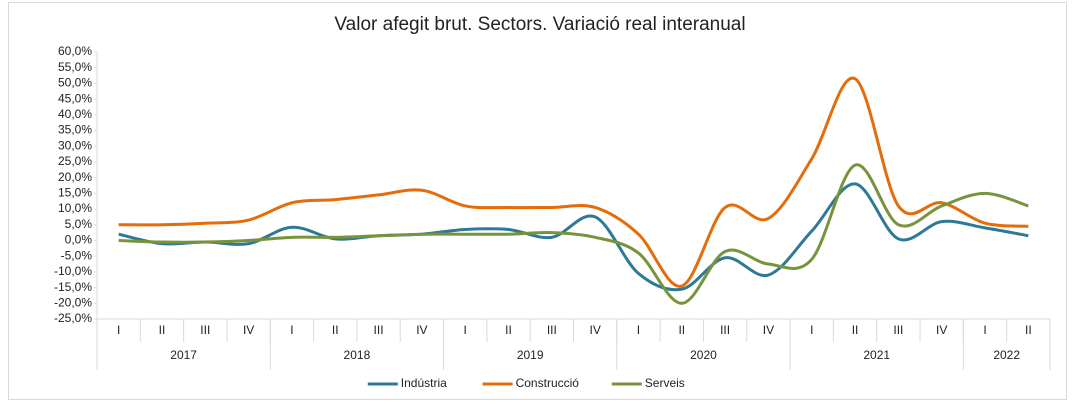 This screenshot has height=405, width=1072. Describe the element at coordinates (79, 224) in the screenshot. I see `y-tick-label: 5,0%` at that location.